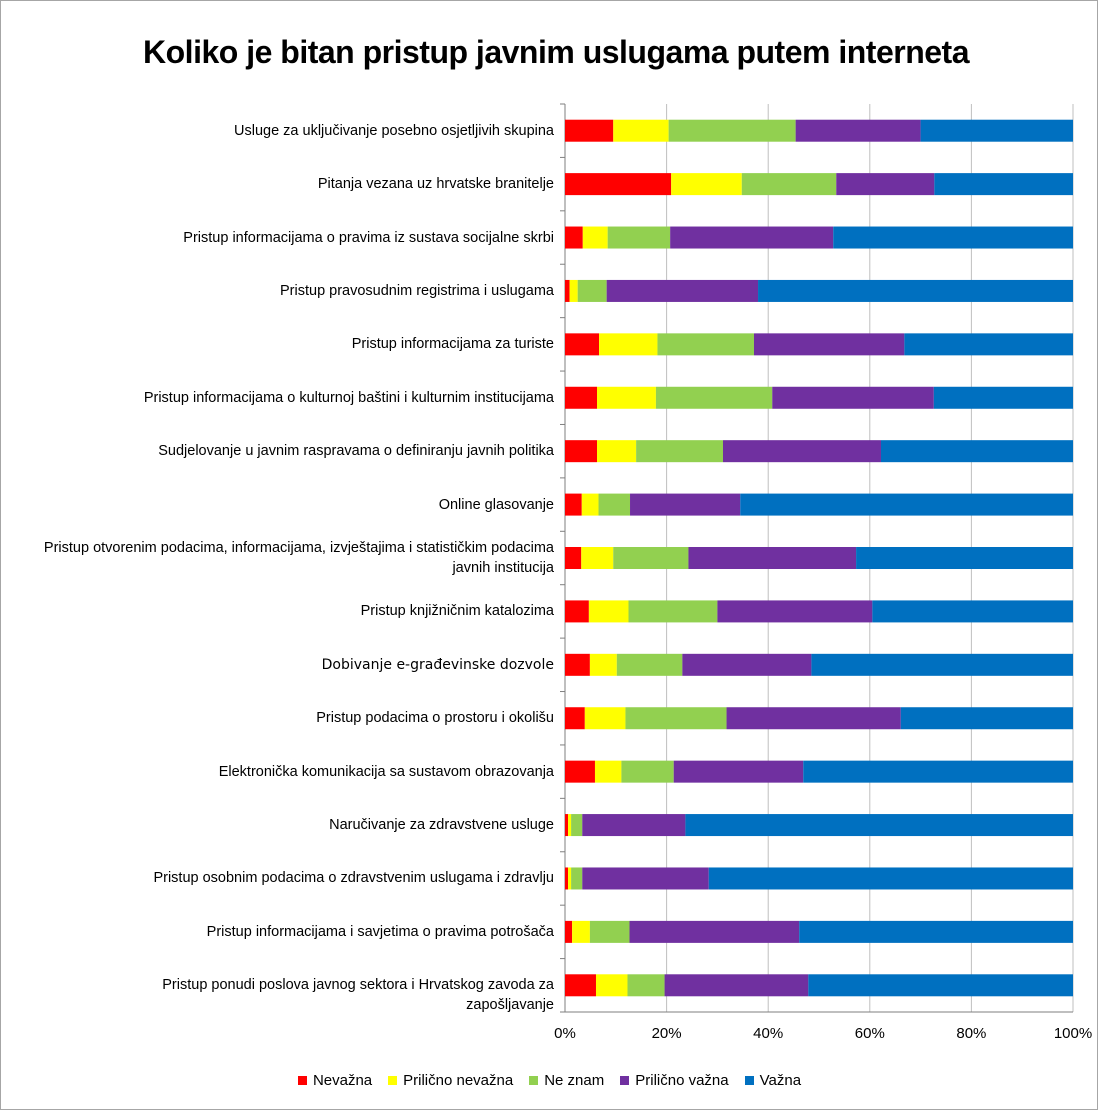 This screenshot has height=1111, width=1099. Describe the element at coordinates (772, 1080) in the screenshot. I see `legend-item: Važna` at that location.